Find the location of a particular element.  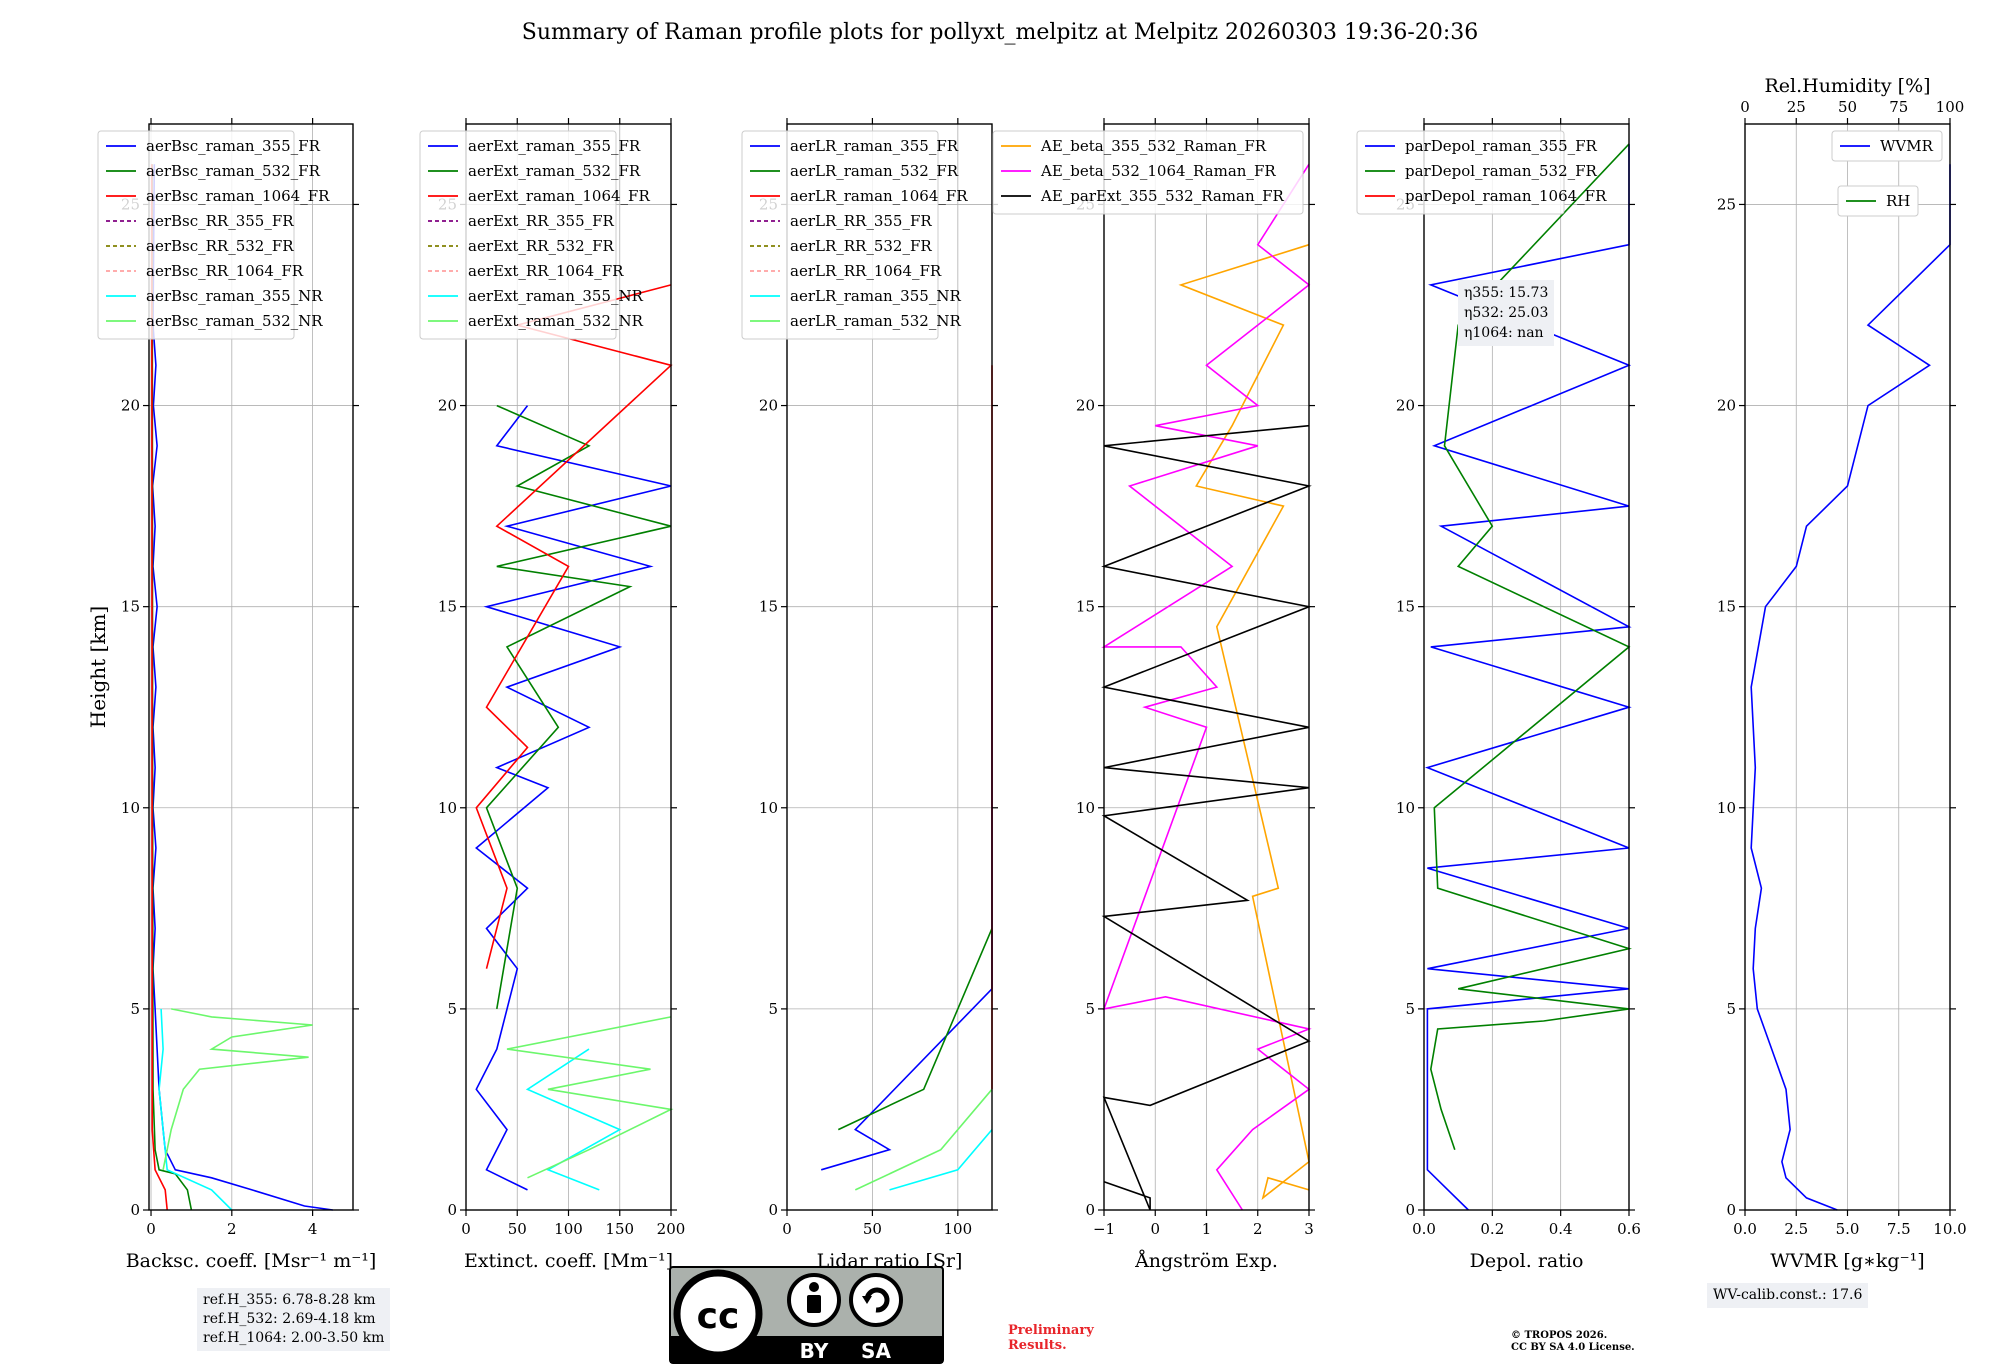

x-tick-label: 150 is located at coordinates (619, 1229).